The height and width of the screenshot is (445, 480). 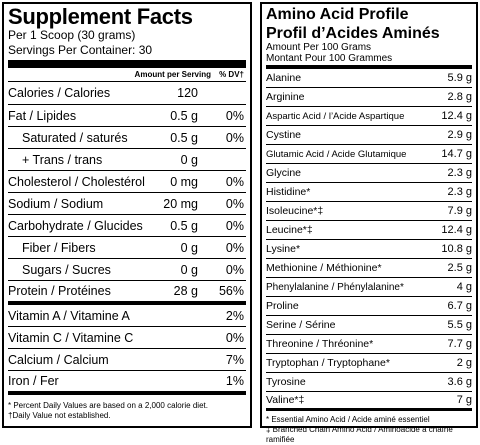 What do you see at coordinates (282, 306) in the screenshot?
I see `amino-name: Proline` at bounding box center [282, 306].